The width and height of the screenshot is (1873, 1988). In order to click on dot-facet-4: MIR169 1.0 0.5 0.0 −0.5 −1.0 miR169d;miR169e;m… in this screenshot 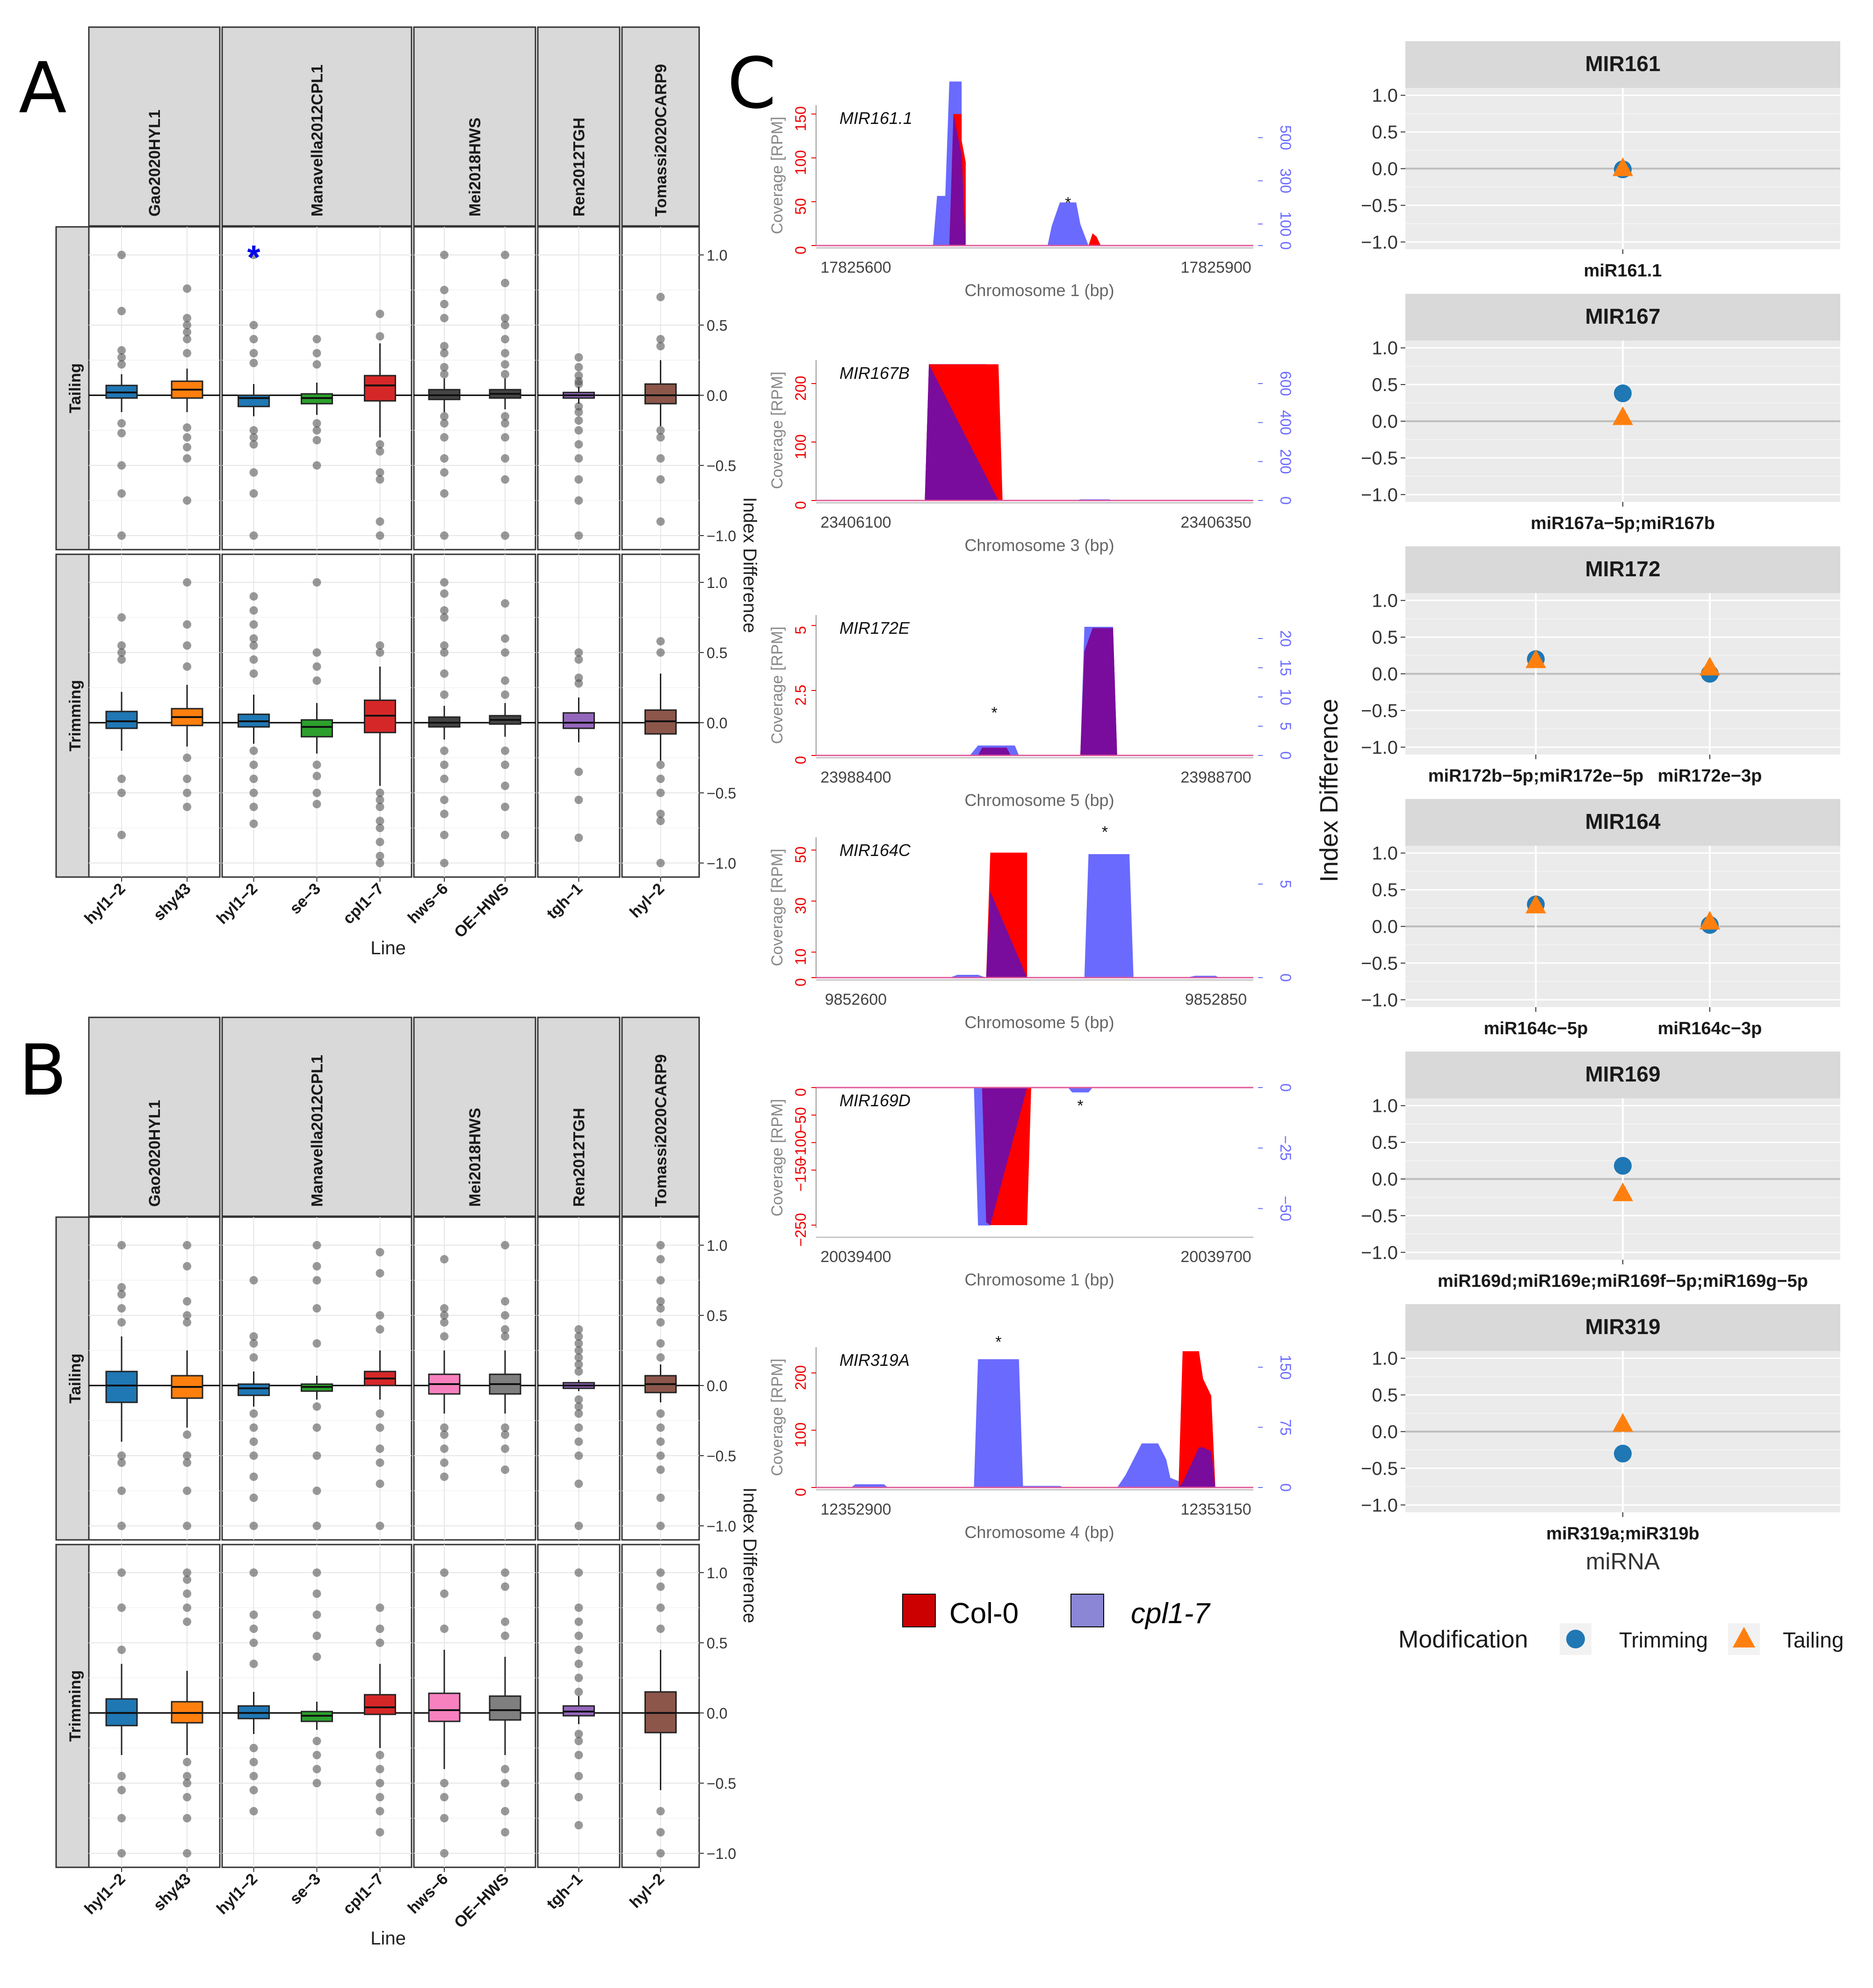, I will do `click(1600, 1171)`.